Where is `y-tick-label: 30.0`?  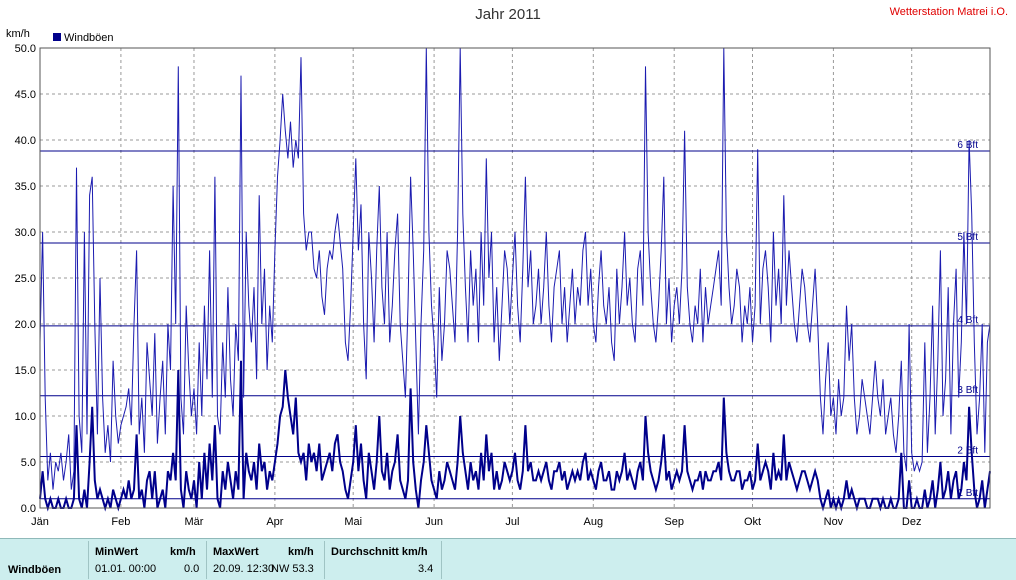
y-tick-label: 30.0 is located at coordinates (25, 233).